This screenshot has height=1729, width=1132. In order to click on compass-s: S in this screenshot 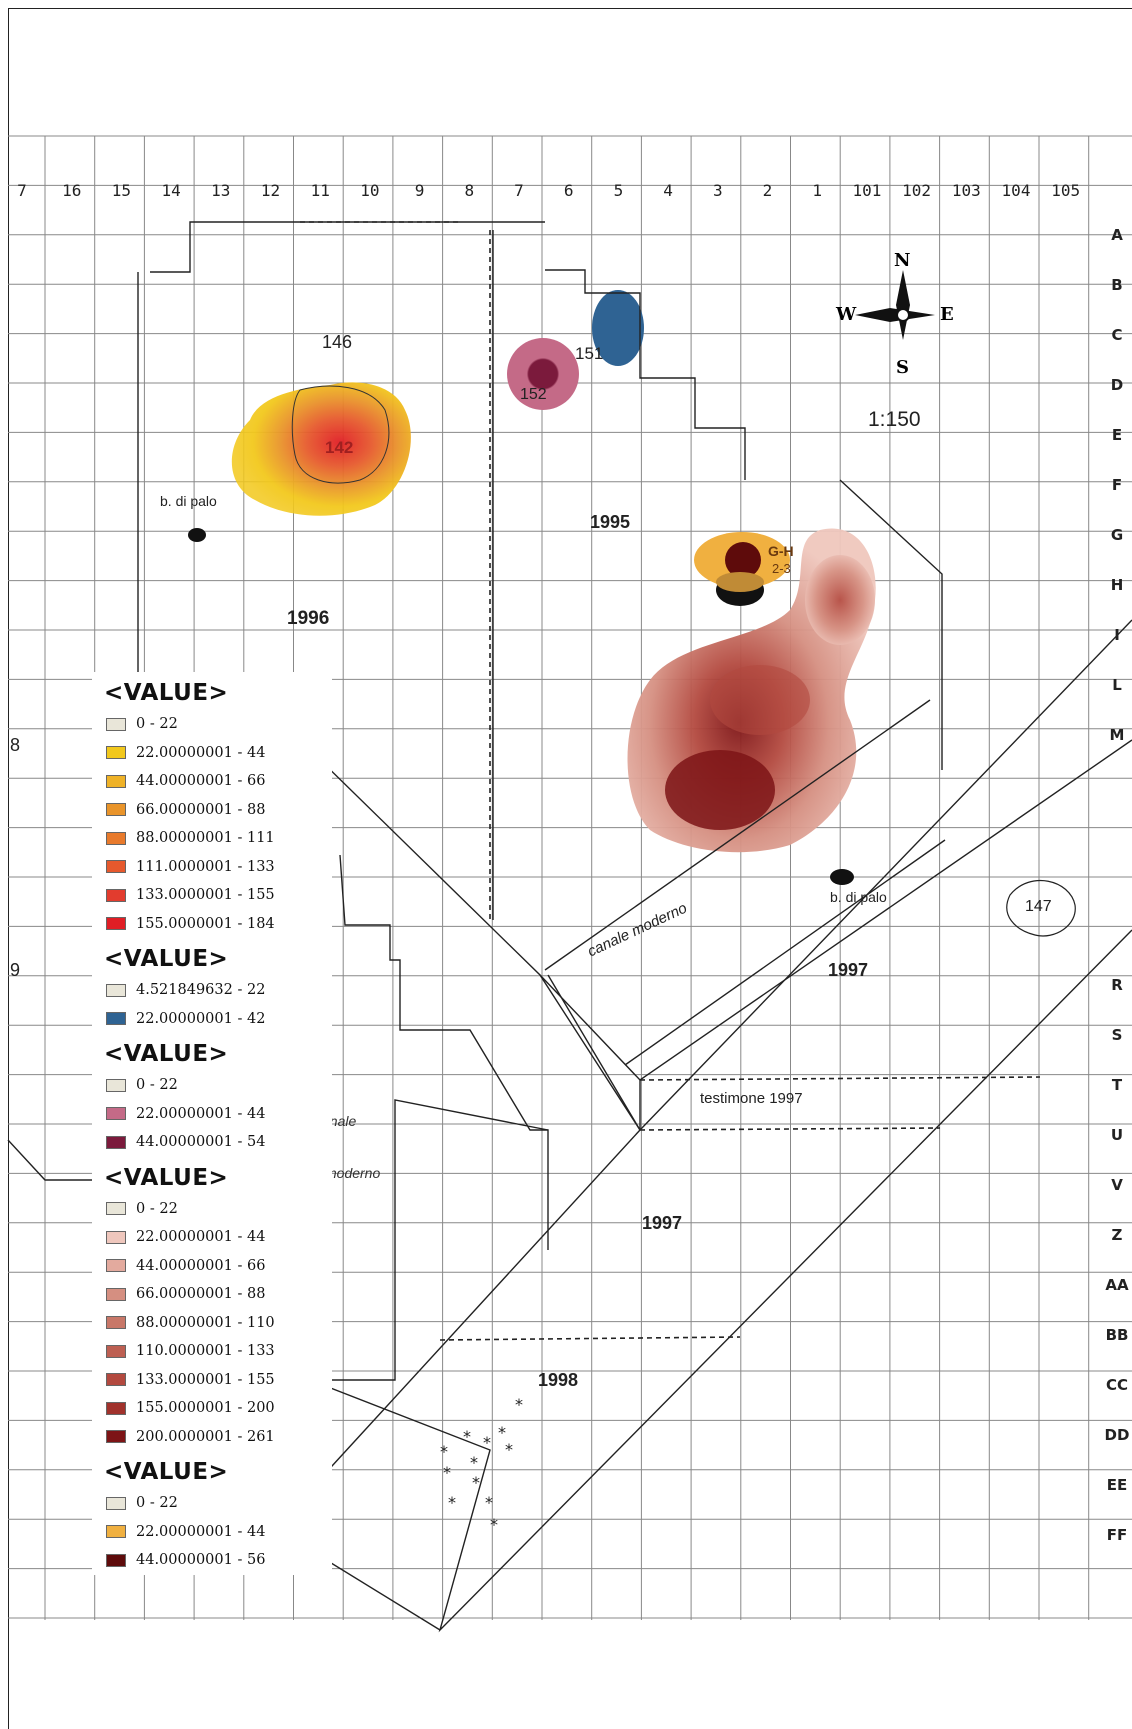, I will do `click(902, 367)`.